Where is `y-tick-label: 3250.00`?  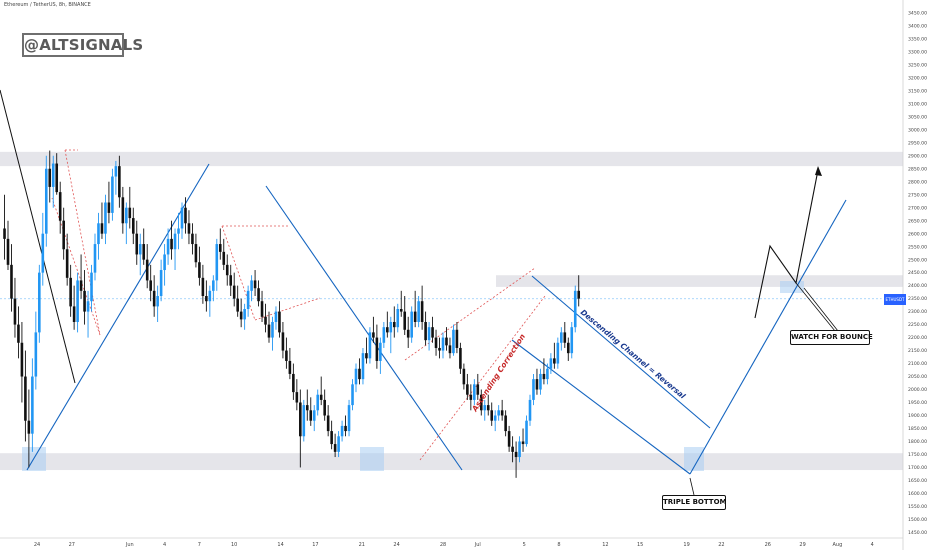 y-tick-label: 3250.00 is located at coordinates (917, 65).